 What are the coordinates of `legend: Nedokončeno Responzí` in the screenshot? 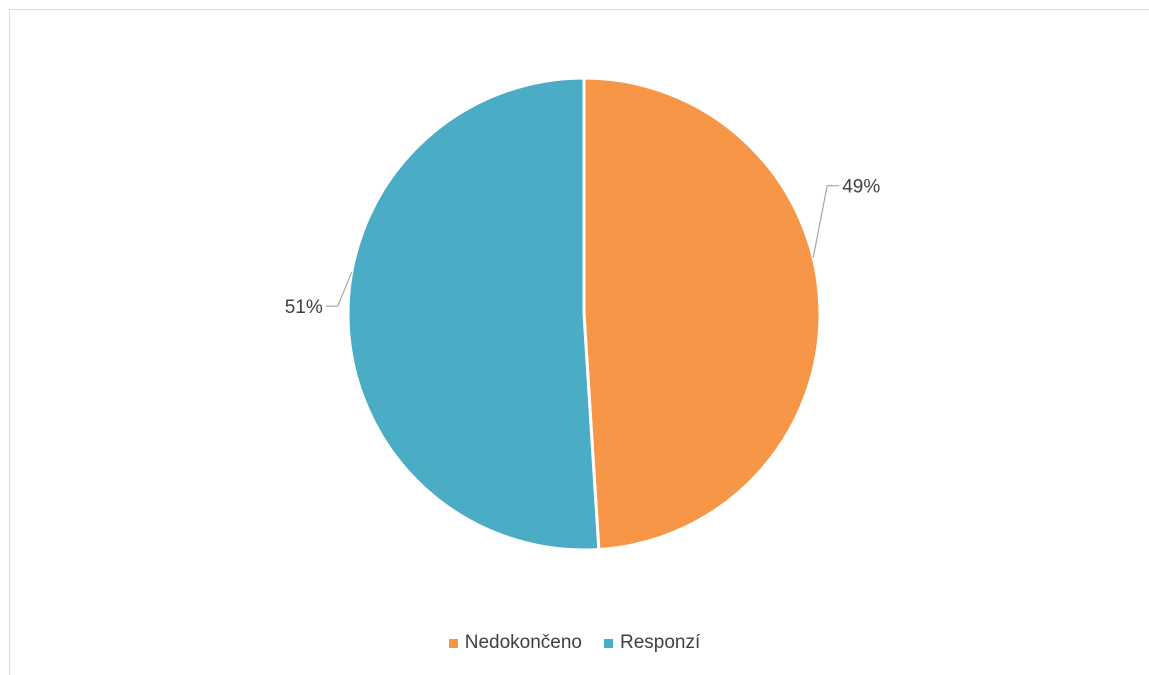 It's located at (574, 643).